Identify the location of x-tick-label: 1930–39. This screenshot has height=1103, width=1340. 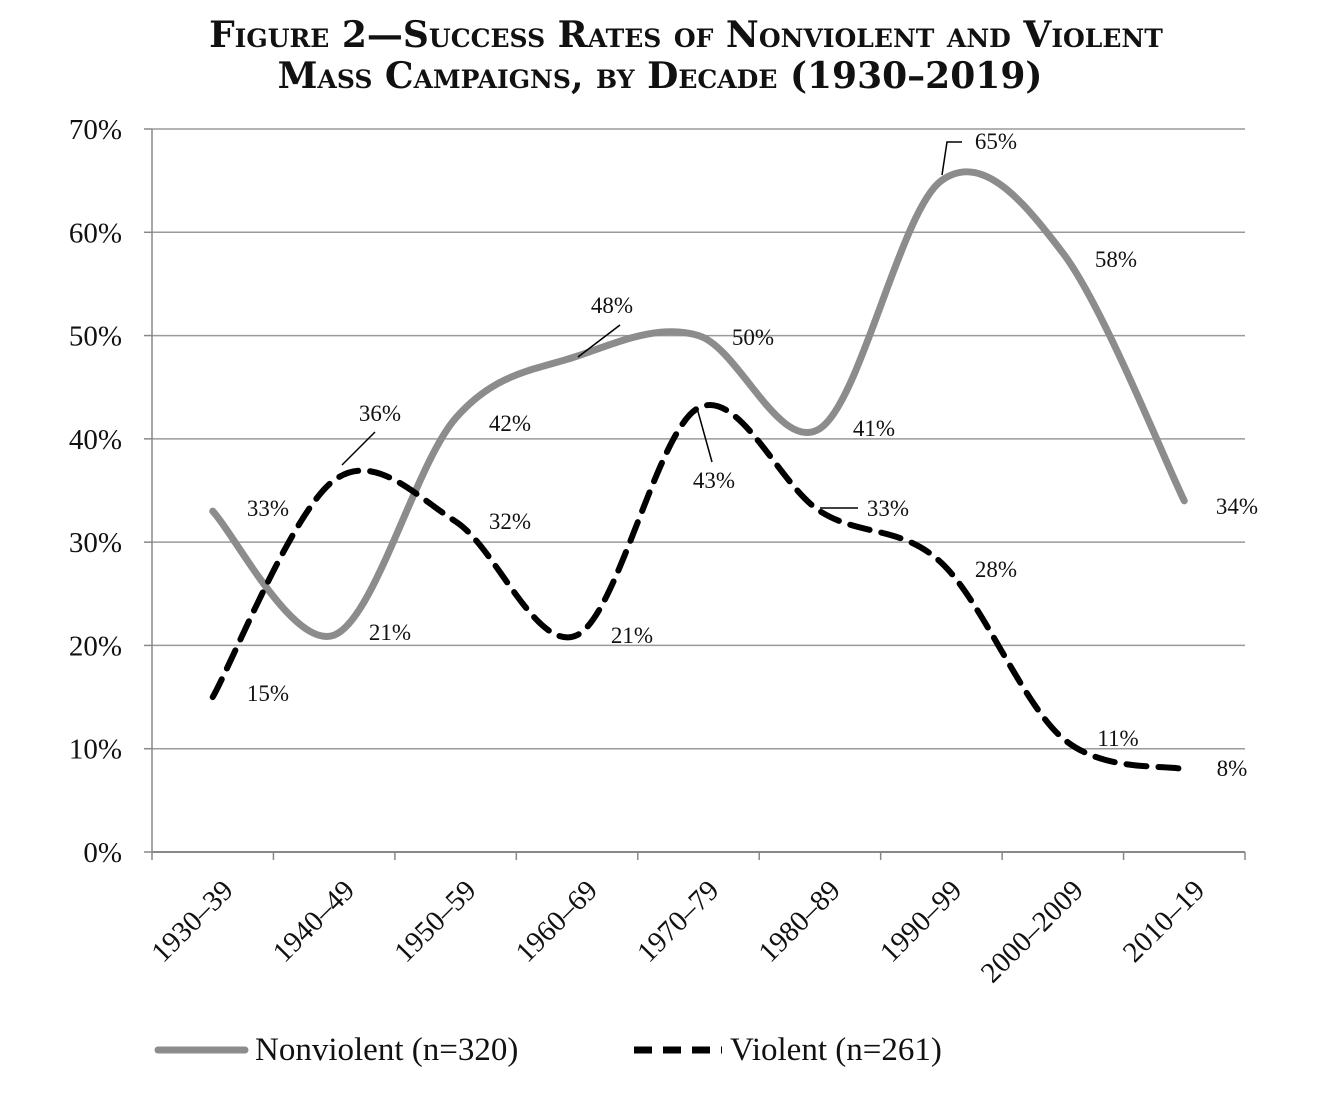
(192, 921).